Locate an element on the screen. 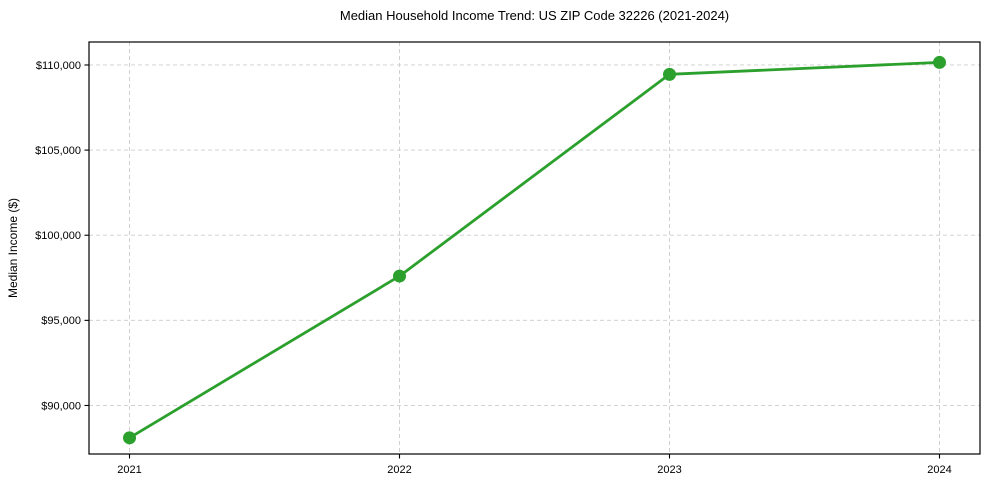 The image size is (989, 490). y-tick-label: $110,000 is located at coordinates (58, 66).